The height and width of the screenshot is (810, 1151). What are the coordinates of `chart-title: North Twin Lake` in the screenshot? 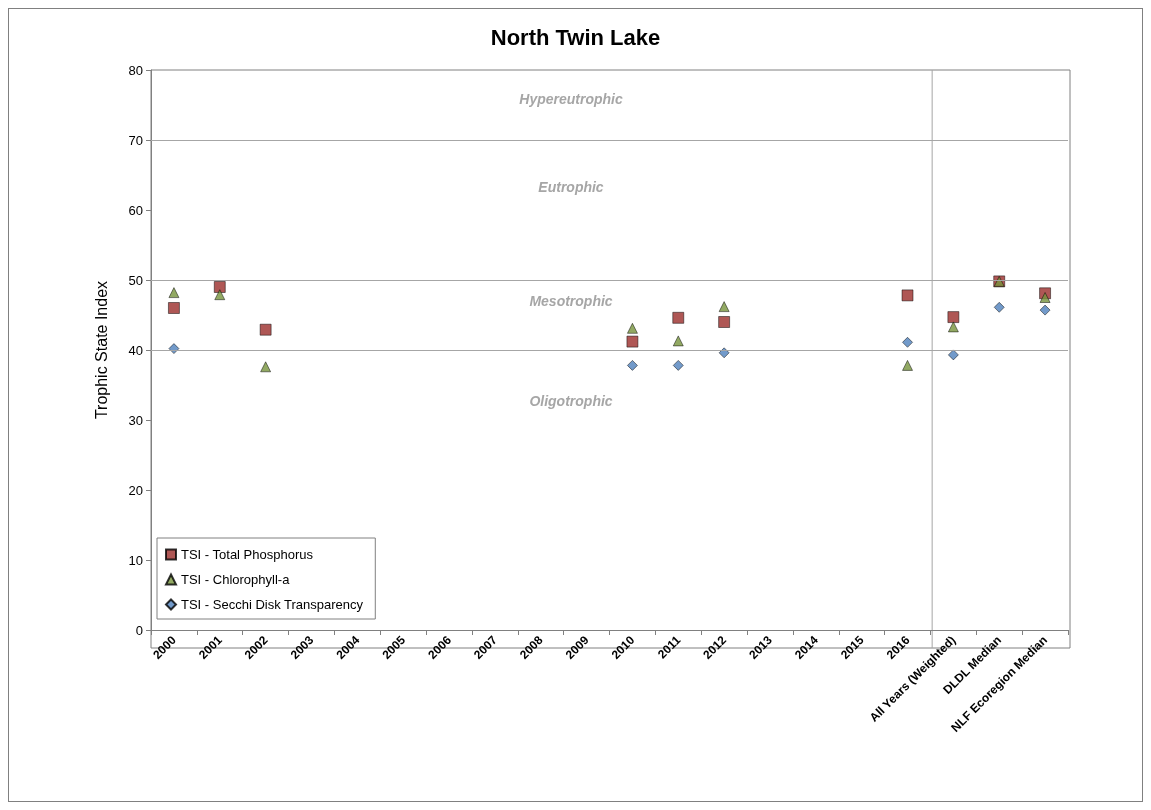 It's located at (575, 37).